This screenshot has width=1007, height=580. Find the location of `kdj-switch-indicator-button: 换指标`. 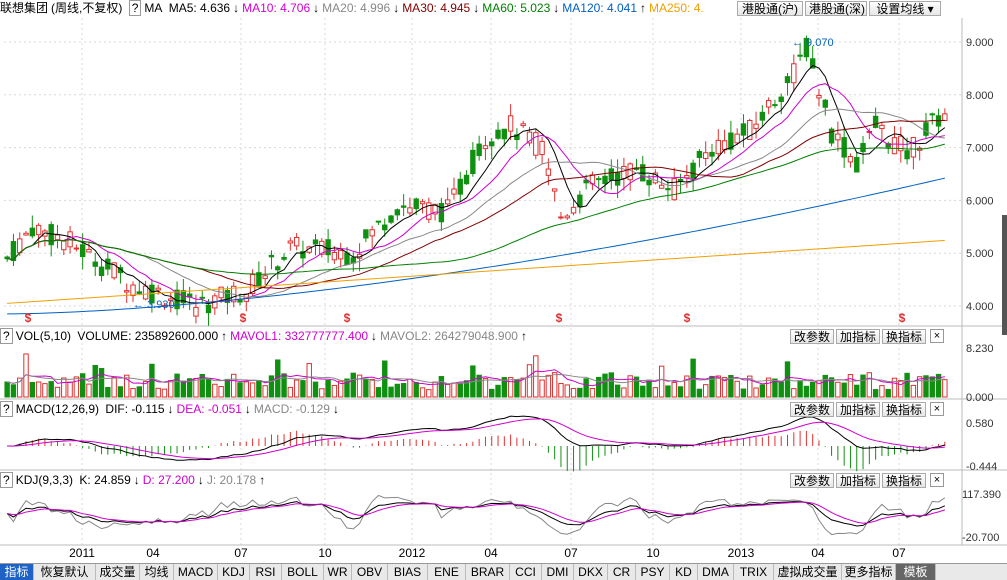

kdj-switch-indicator-button: 换指标 is located at coordinates (904, 480).